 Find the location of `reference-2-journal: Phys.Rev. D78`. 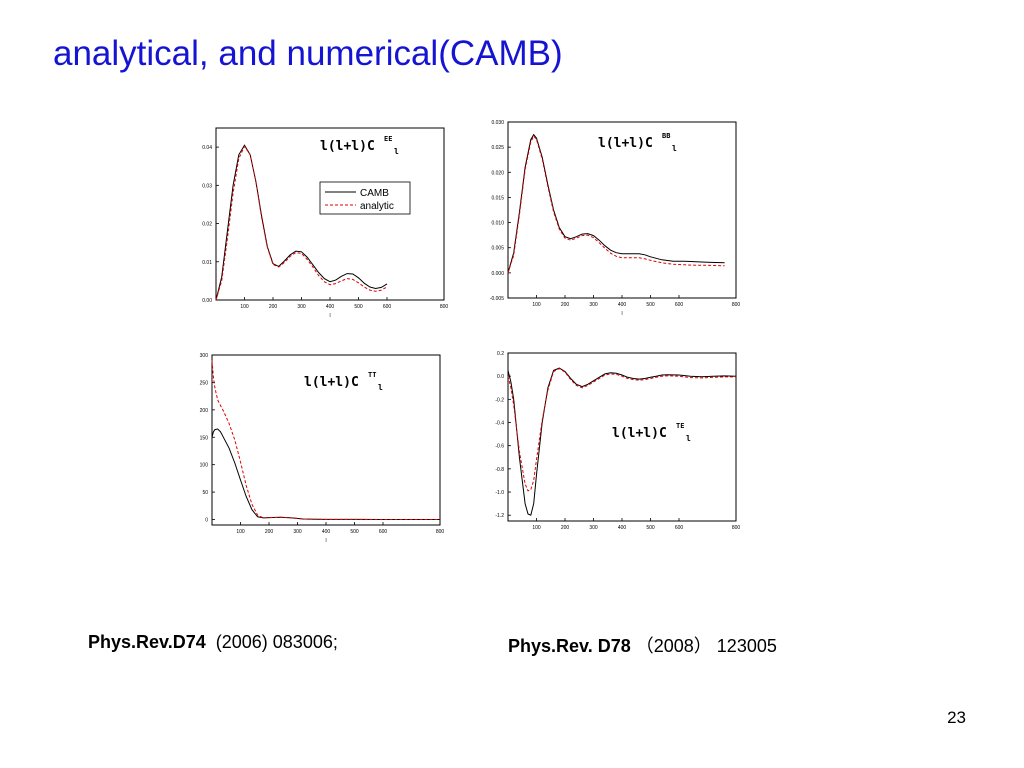

reference-2-journal: Phys.Rev. D78 is located at coordinates (569, 646).